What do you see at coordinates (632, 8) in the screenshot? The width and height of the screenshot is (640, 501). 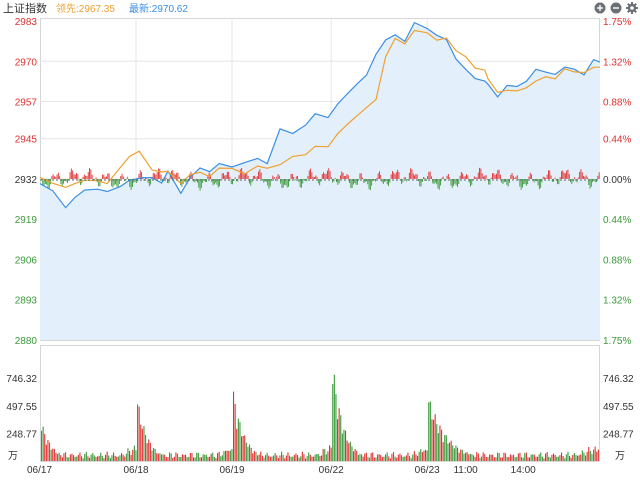 I see `settings-button` at bounding box center [632, 8].